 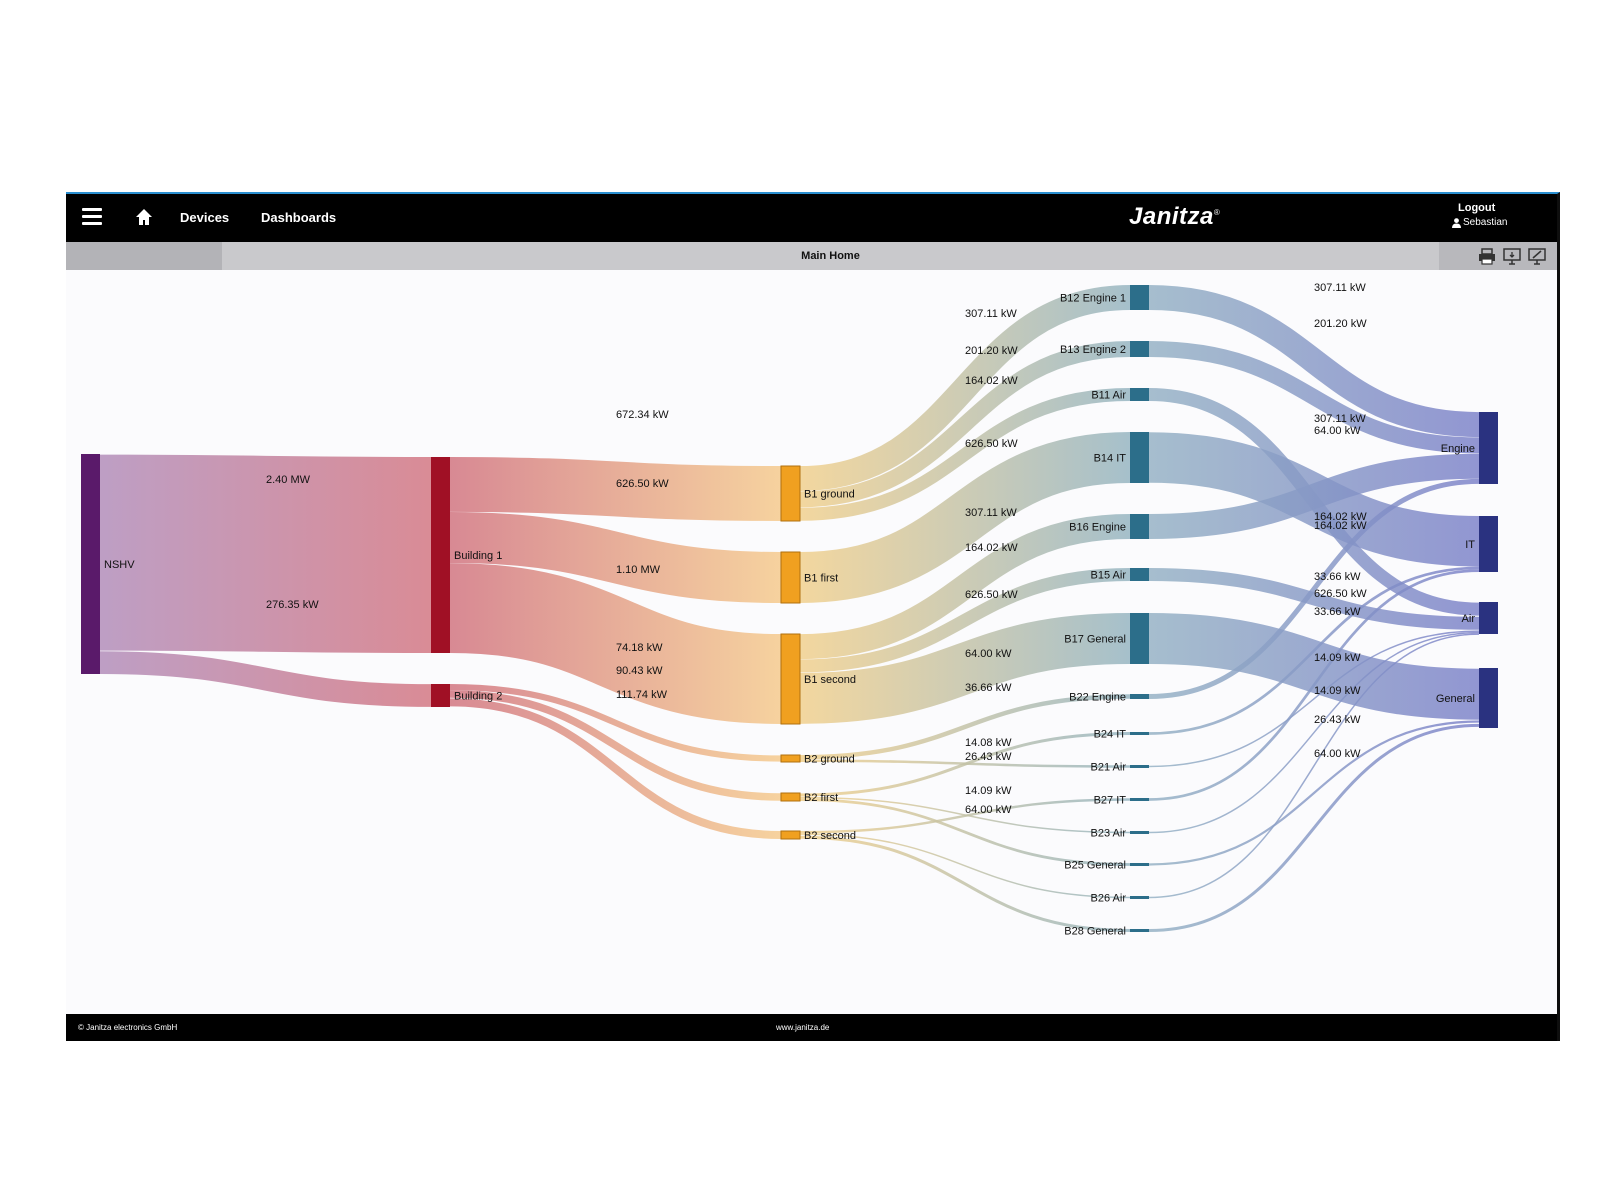 What do you see at coordinates (638, 570) in the screenshot?
I see `sankey-link-value-label: 1.10 MW` at bounding box center [638, 570].